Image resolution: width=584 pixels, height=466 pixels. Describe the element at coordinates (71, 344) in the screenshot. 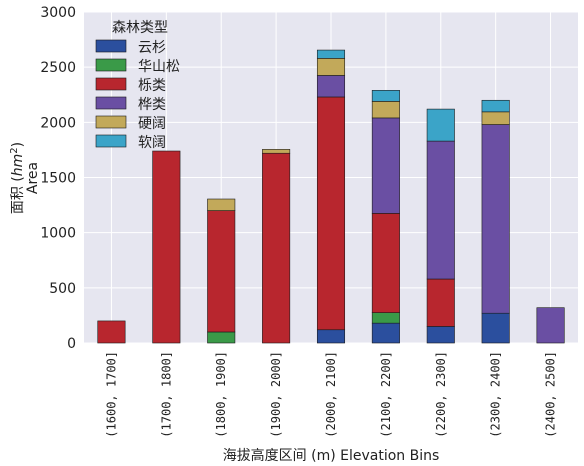

I see `y-tick-label: 0` at that location.